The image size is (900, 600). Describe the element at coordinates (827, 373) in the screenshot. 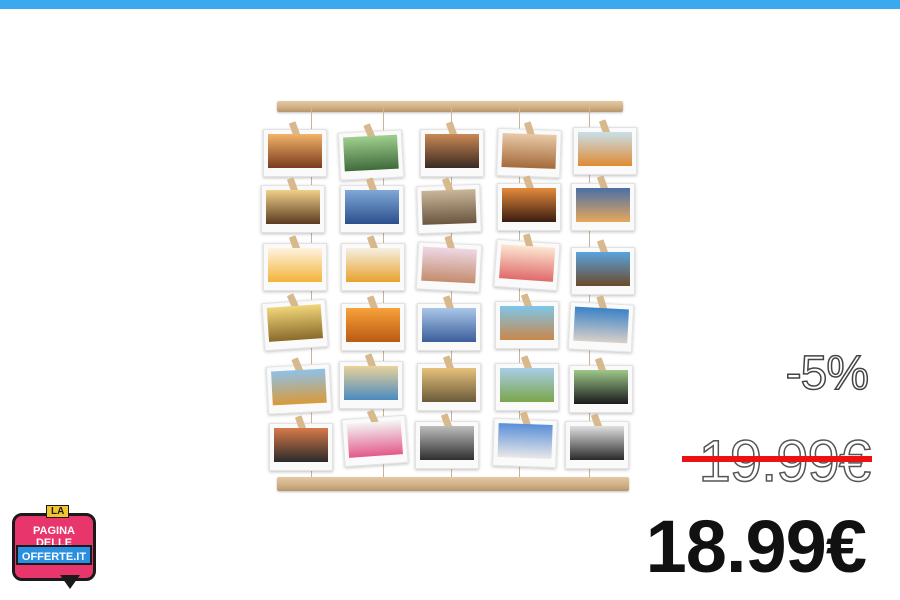

I see `discount-badge: -5%` at that location.